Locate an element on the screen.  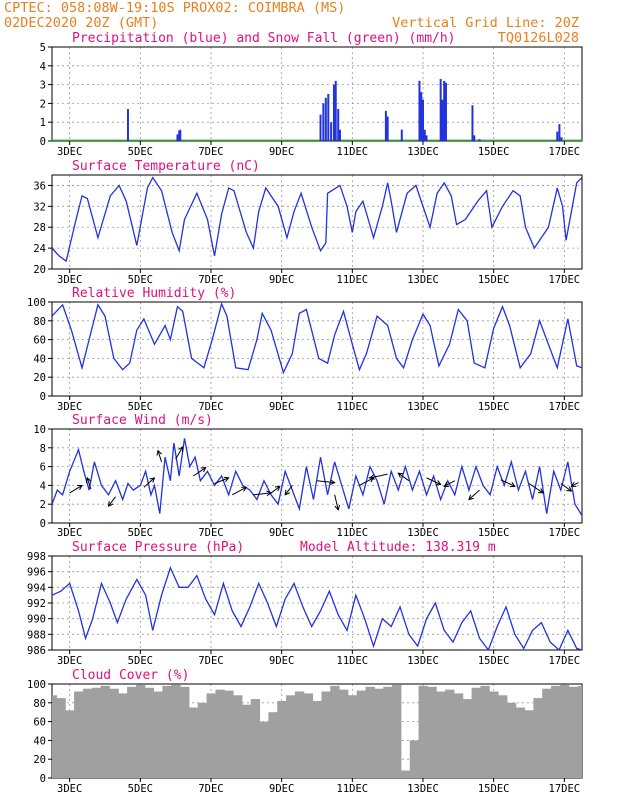
rh-xtick-label: 11DEC is located at coordinates (353, 407).